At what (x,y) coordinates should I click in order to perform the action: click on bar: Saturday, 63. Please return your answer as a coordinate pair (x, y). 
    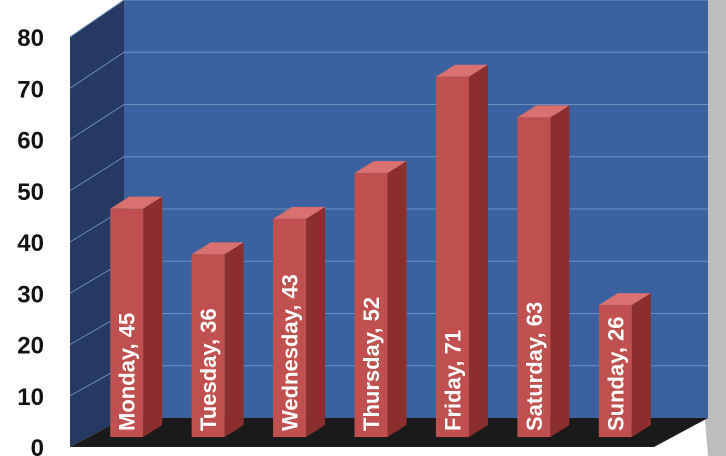
    Looking at the image, I should click on (543, 271).